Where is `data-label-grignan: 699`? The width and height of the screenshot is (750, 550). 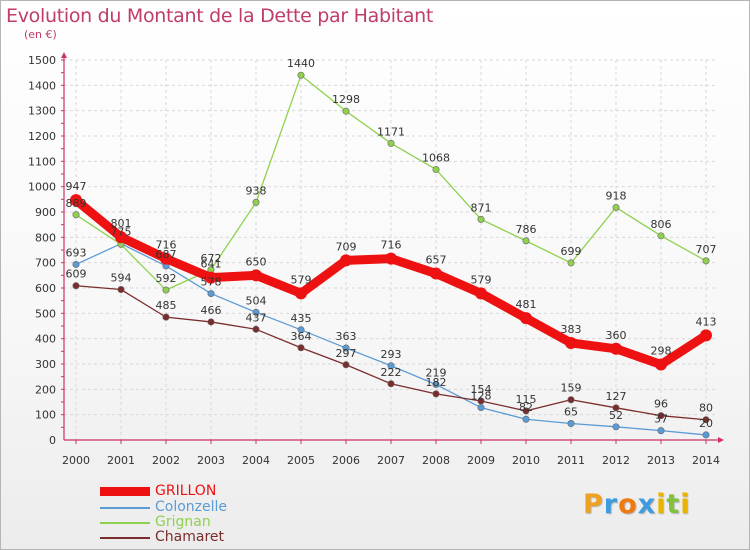 data-label-grignan: 699 is located at coordinates (571, 251).